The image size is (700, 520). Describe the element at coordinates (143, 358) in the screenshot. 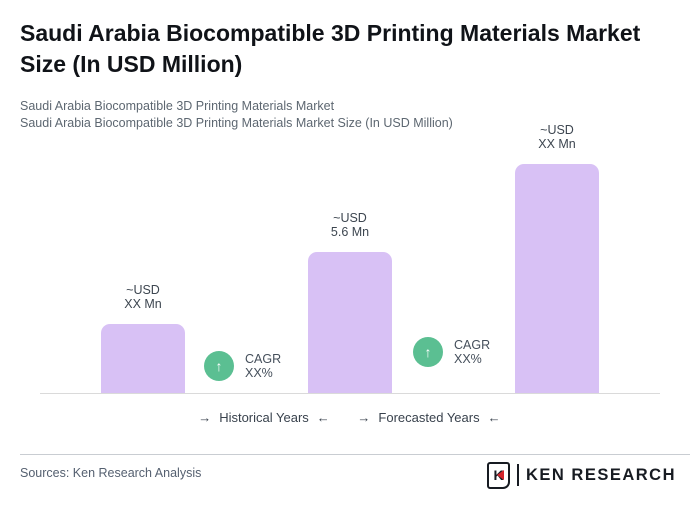

I see `bar-historical` at that location.